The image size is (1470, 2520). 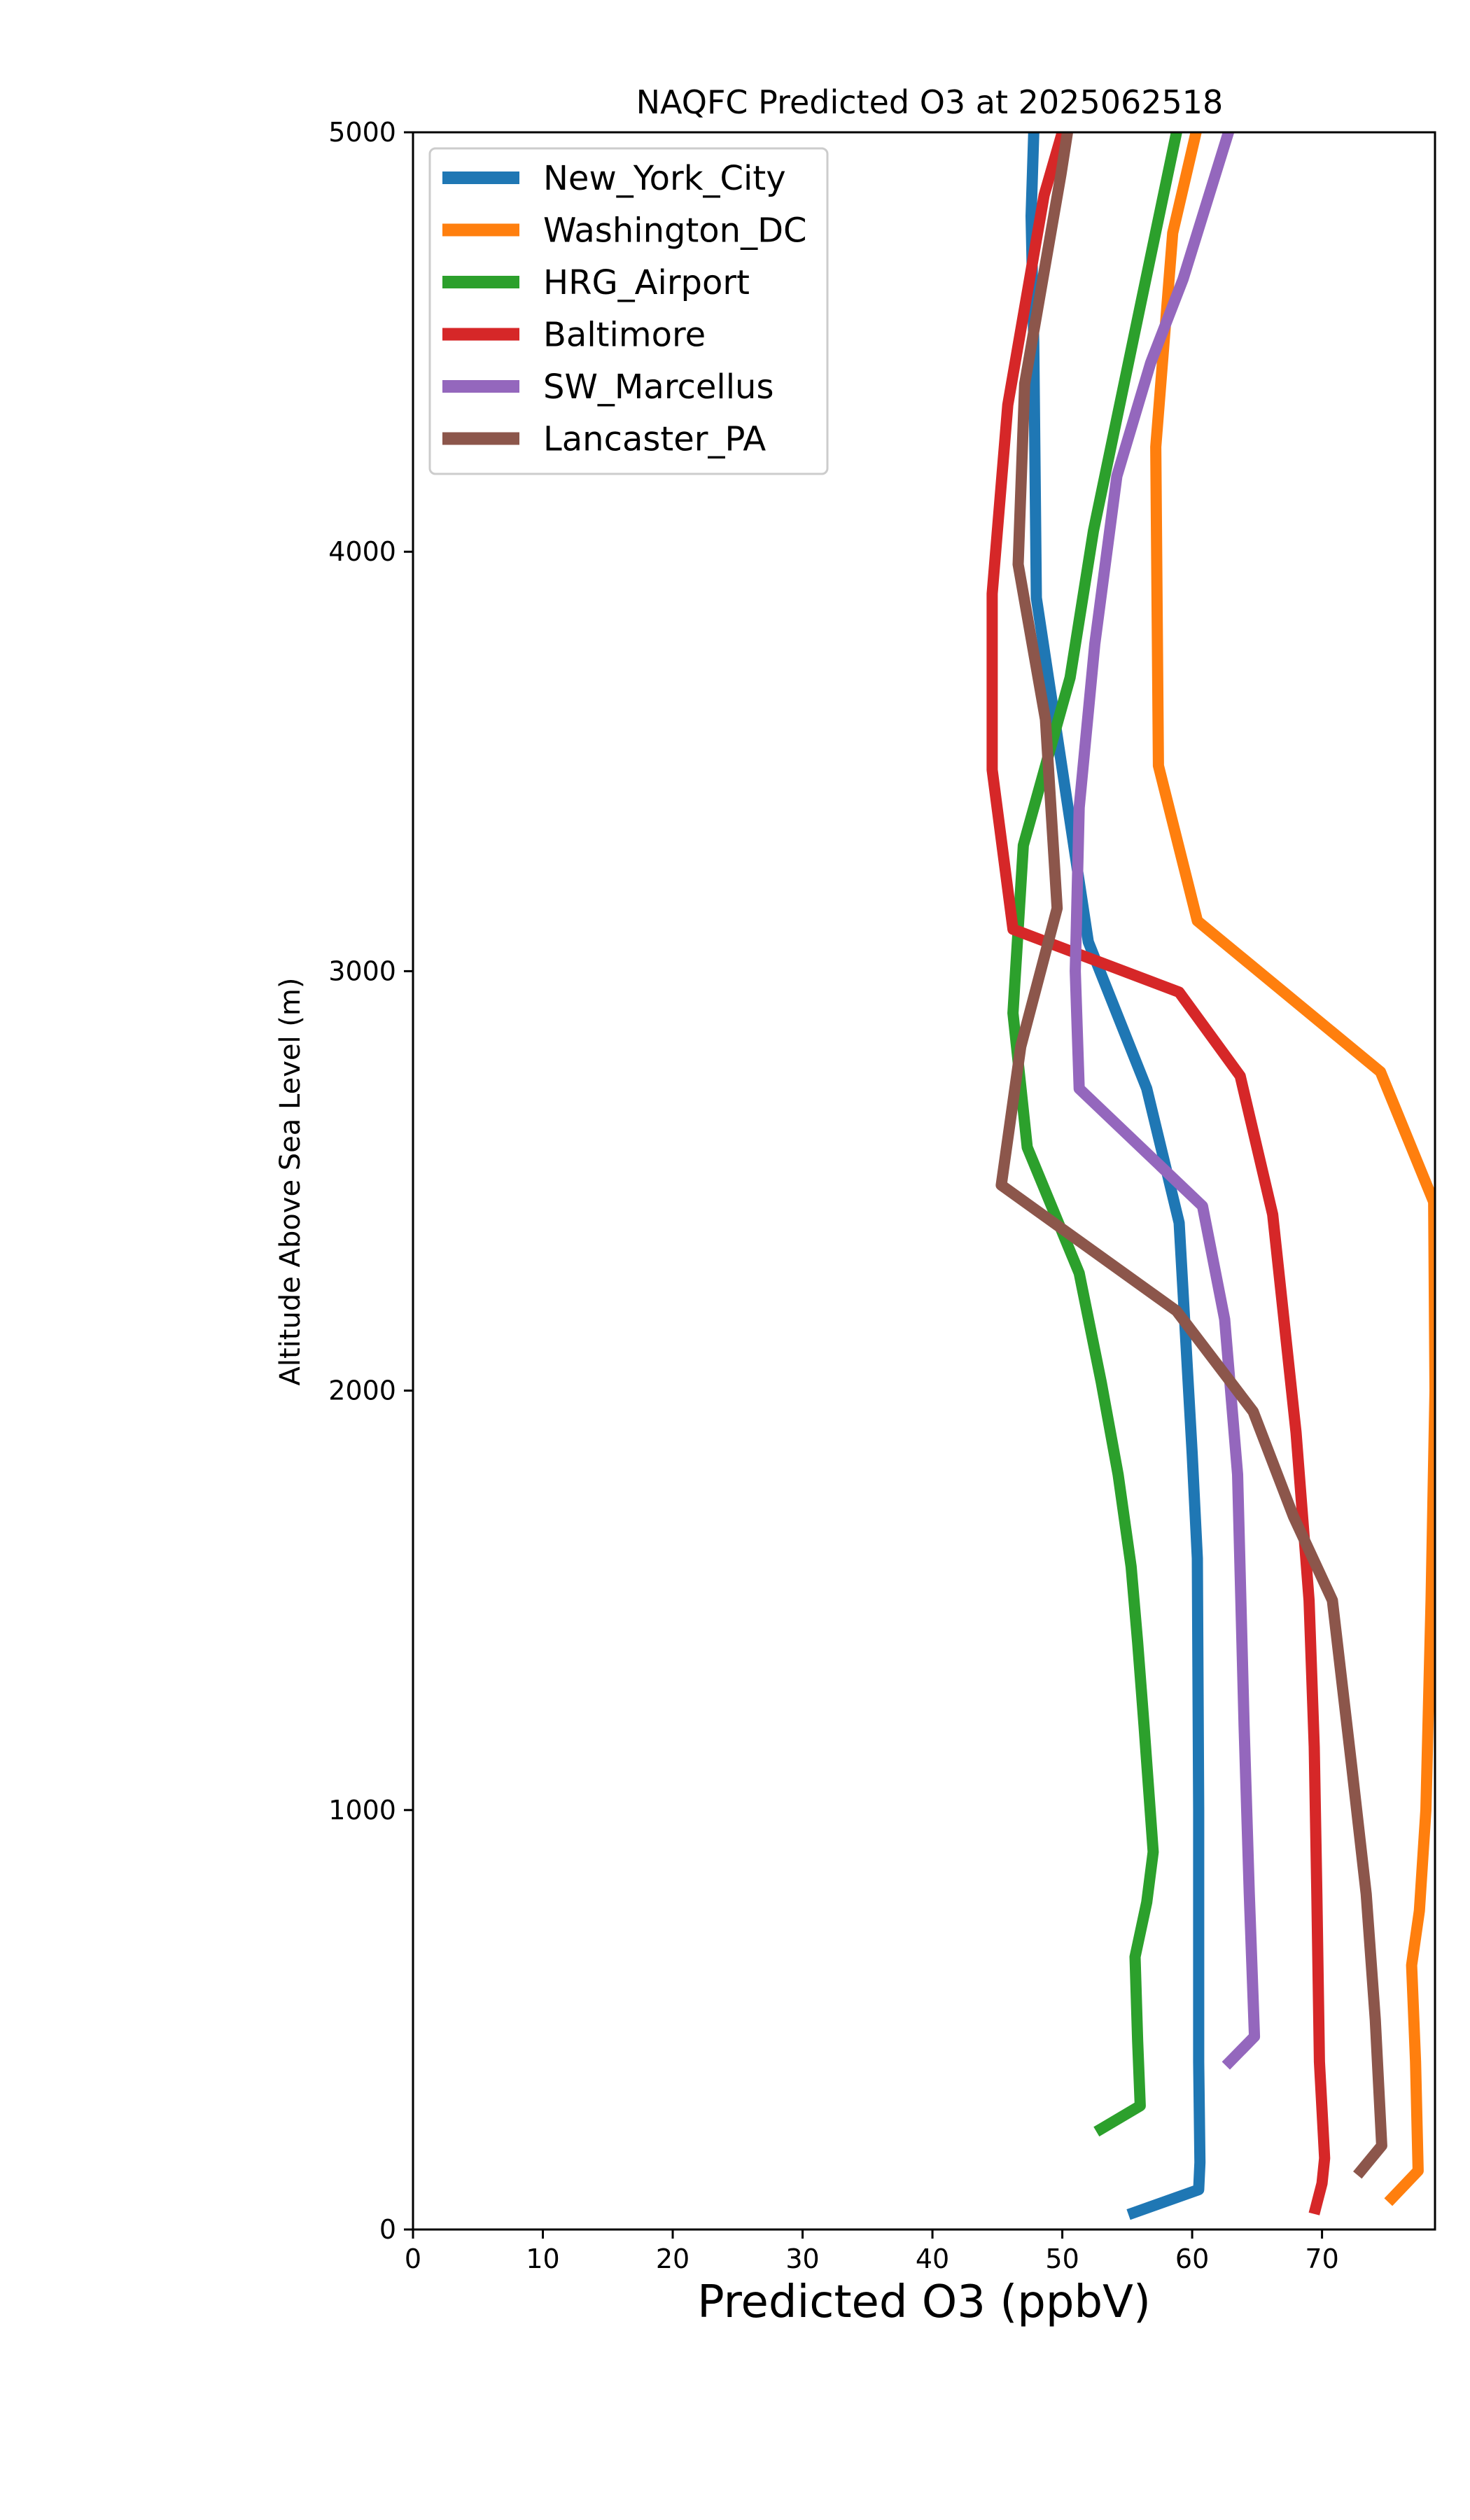 What do you see at coordinates (646, 282) in the screenshot?
I see `legend-label: HRG_Airport` at bounding box center [646, 282].